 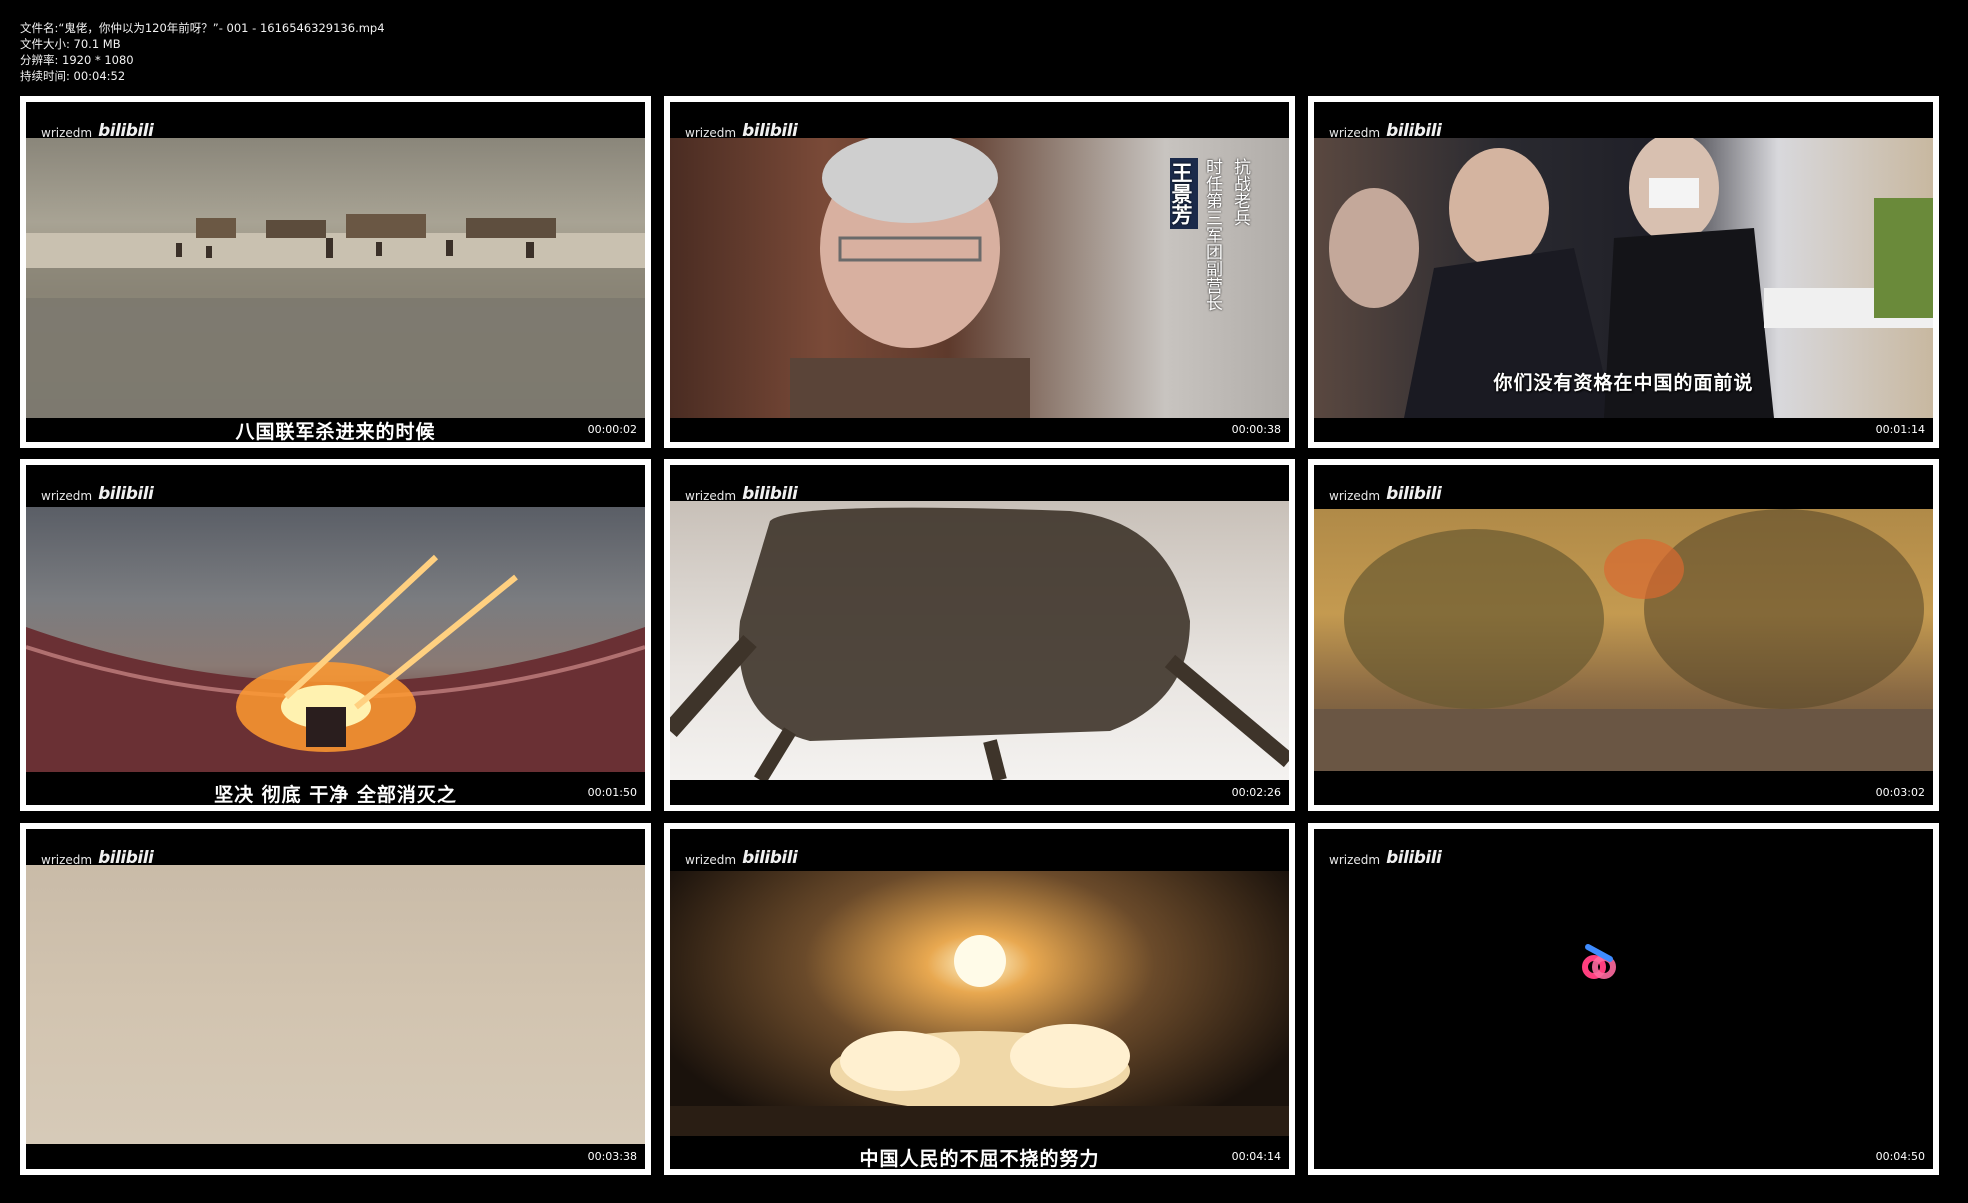 What do you see at coordinates (1183, 193) in the screenshot?
I see `caption-name: 王景芳` at bounding box center [1183, 193].